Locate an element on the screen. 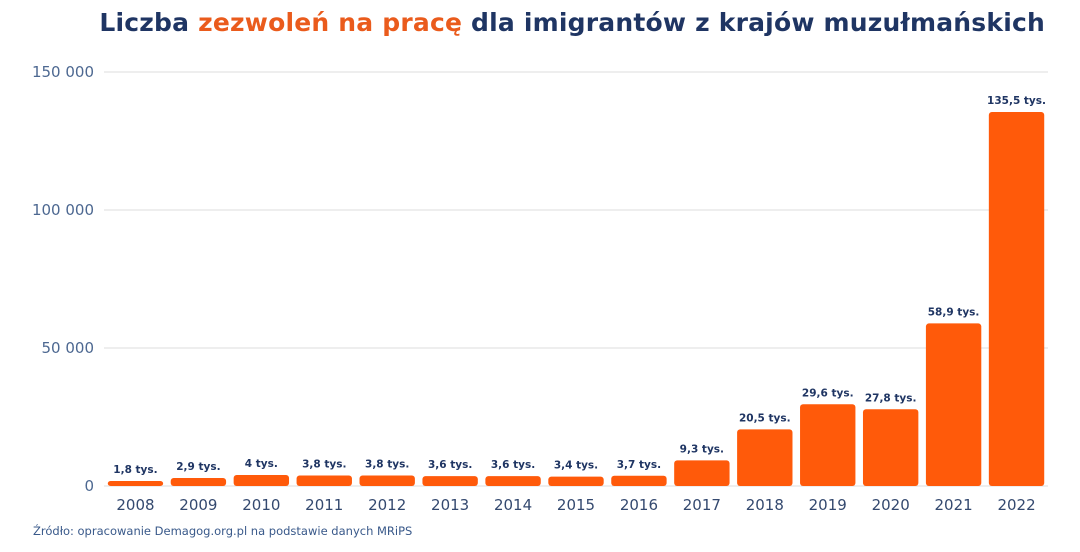 The height and width of the screenshot is (552, 1080). data-label: 2,9 tys. is located at coordinates (198, 467).